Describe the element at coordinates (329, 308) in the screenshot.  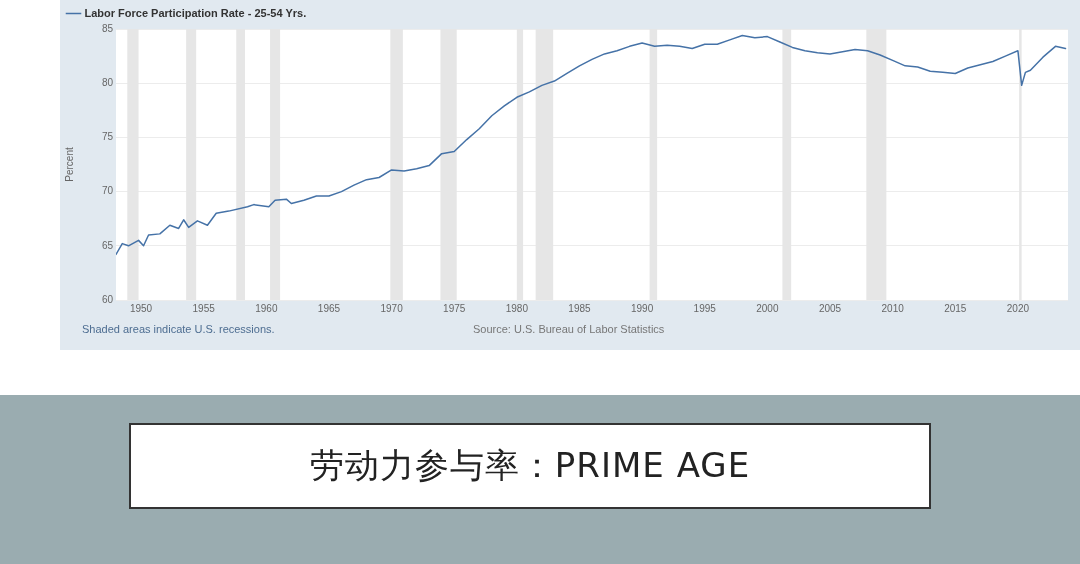
I see `x-tick-label: 1965` at that location.